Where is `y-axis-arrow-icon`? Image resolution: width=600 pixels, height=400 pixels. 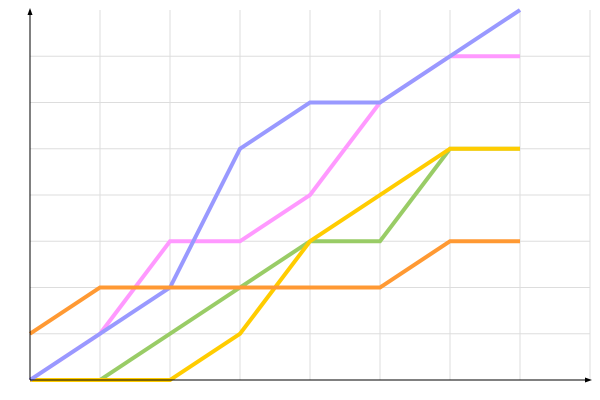 y-axis-arrow-icon is located at coordinates (30, 11).